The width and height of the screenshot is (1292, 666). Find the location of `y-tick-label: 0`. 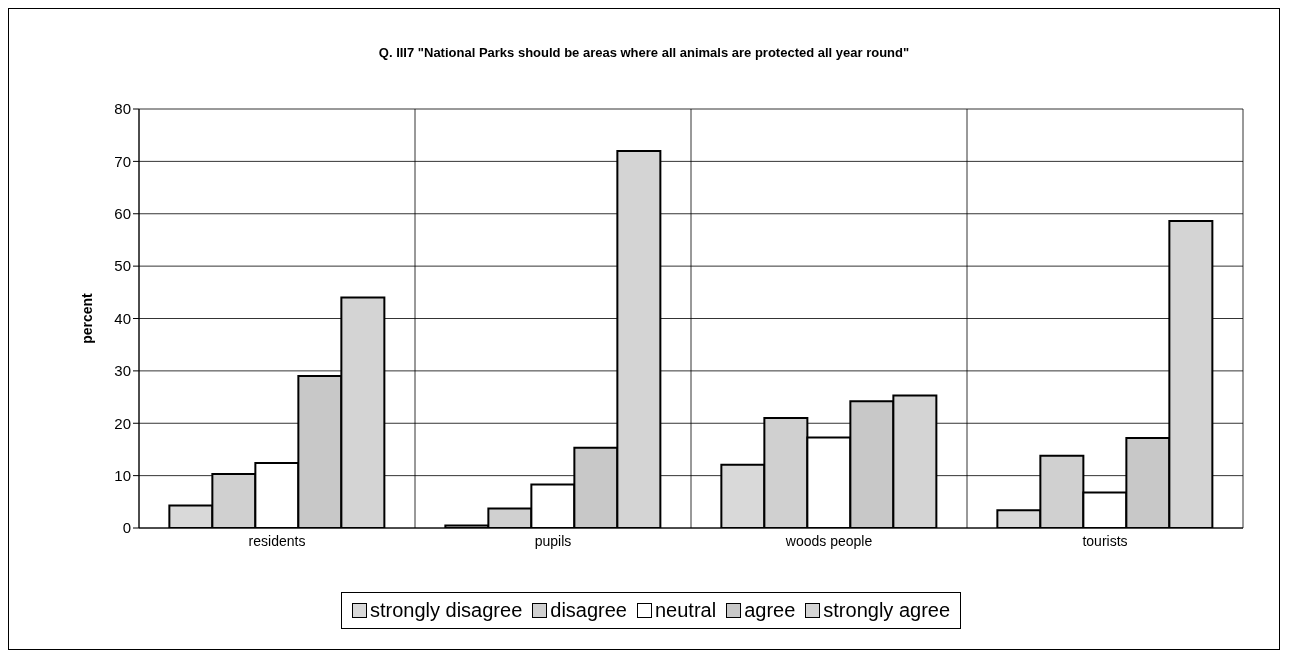

y-tick-label: 0 is located at coordinates (126, 528).